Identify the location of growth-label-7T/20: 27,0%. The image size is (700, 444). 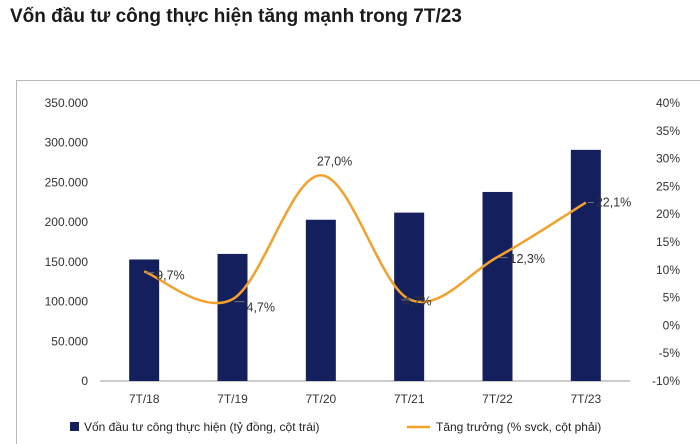
(334, 161).